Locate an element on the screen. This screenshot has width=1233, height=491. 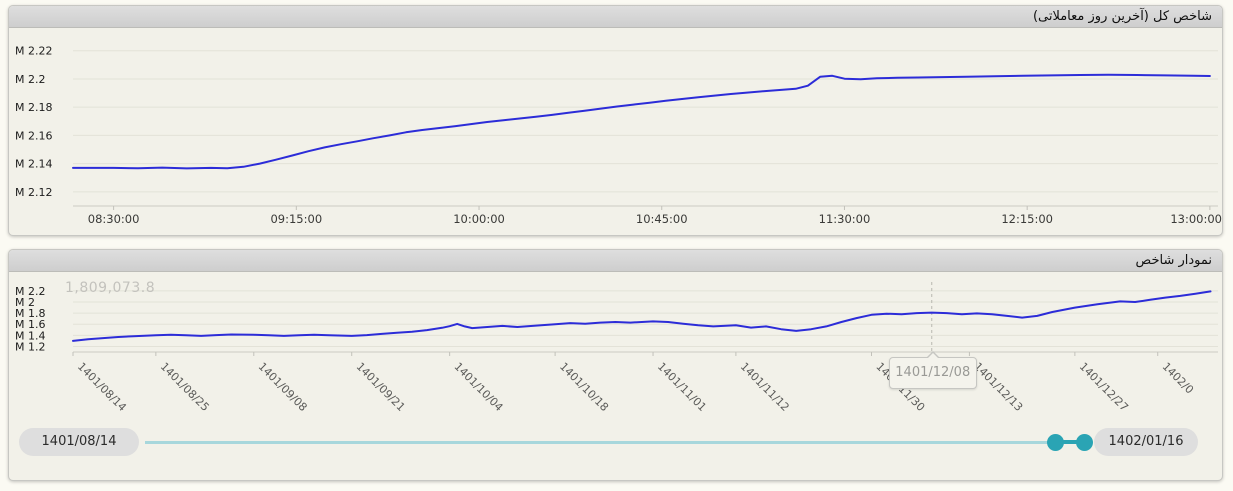
history-panel-header: نمودار شاخص is located at coordinates (615, 261).